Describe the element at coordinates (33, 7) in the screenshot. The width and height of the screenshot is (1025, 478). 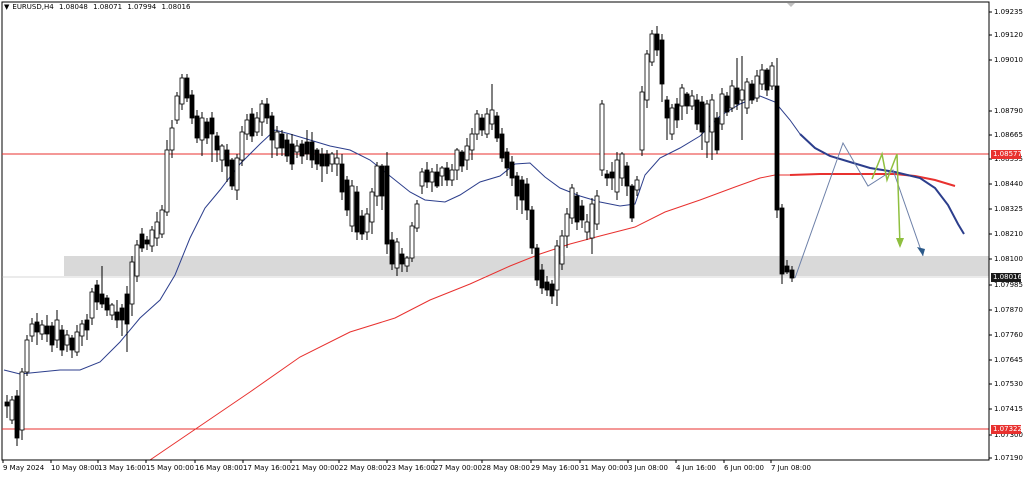
I see `symbol-timeframe: EURUSD,H4` at that location.